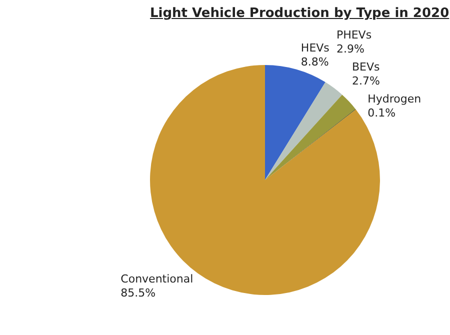 The width and height of the screenshot is (450, 335). What do you see at coordinates (366, 67) in the screenshot?
I see `slice-label: BEVs` at bounding box center [366, 67].